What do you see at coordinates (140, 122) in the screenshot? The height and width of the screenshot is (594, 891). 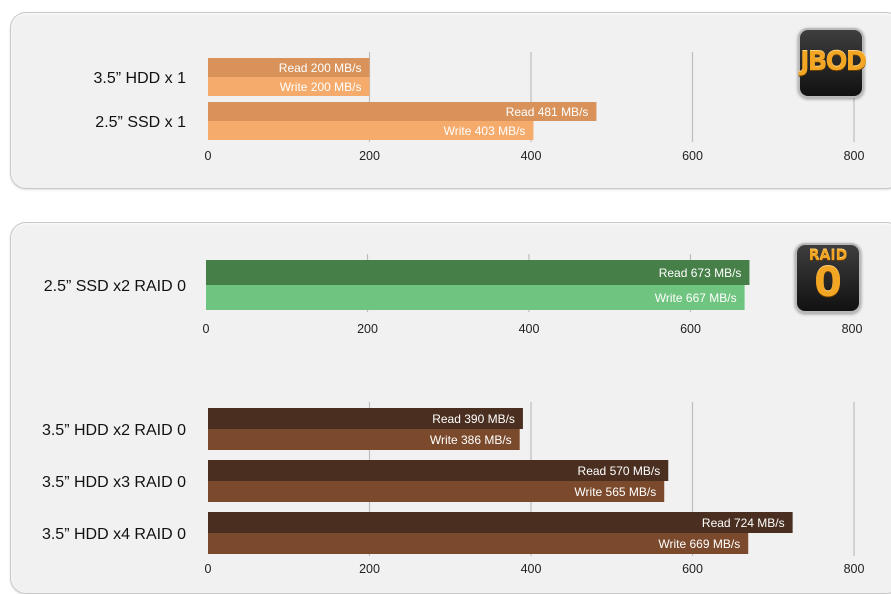 I see `category-label: 2.5” SSD x 1` at bounding box center [140, 122].